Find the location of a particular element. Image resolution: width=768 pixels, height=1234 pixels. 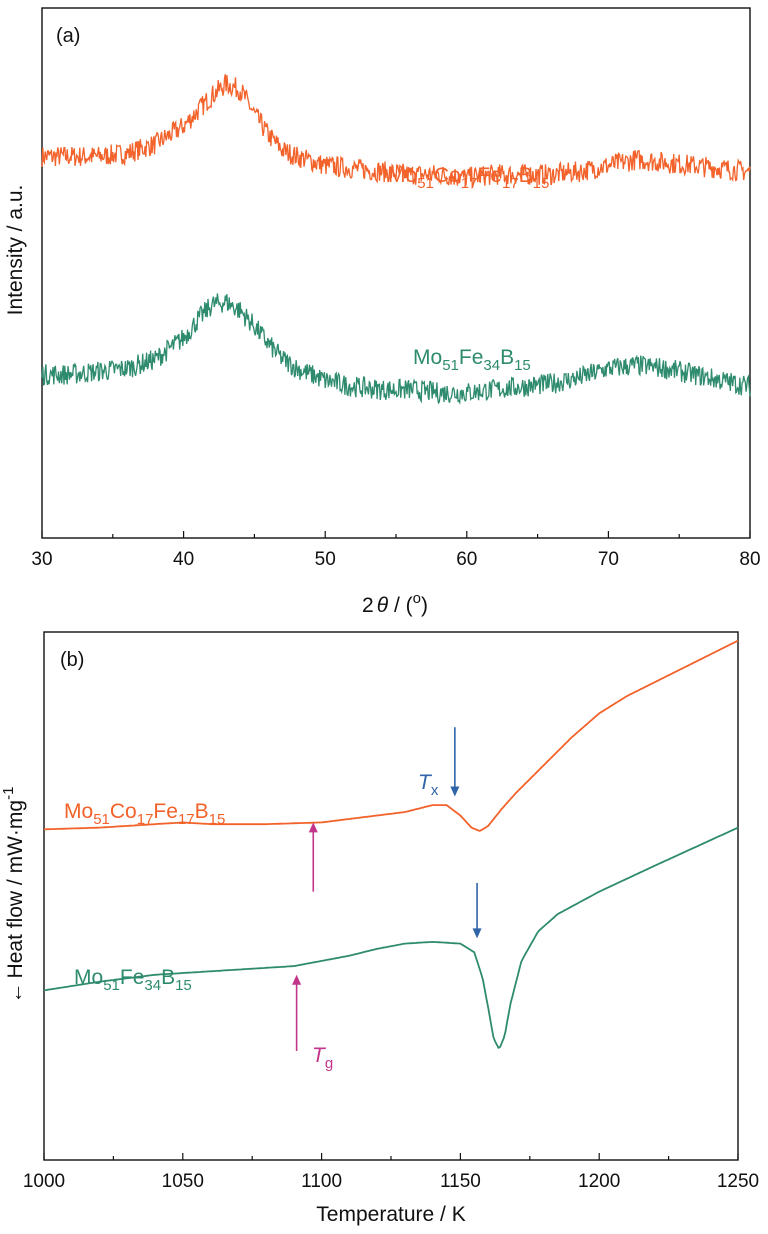

dsc-label-mofeb-part-3: 34 is located at coordinates (152, 985).